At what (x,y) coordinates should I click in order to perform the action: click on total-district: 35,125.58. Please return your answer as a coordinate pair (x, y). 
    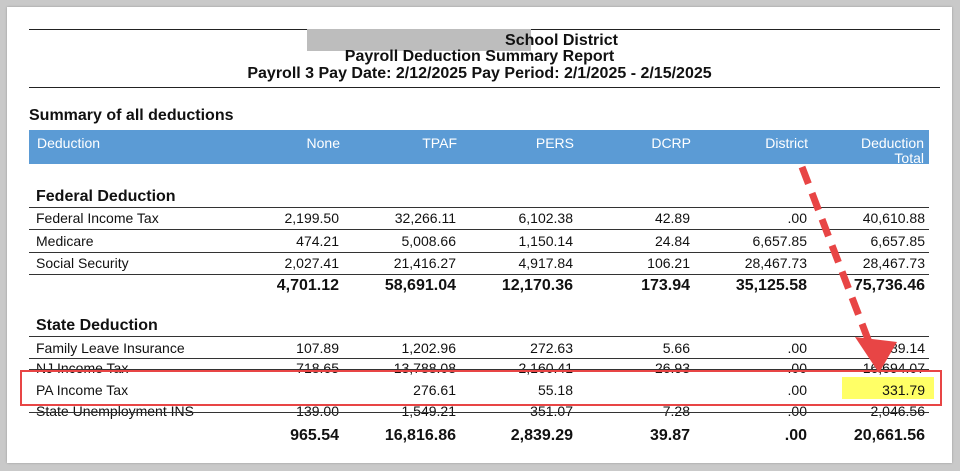
    Looking at the image, I should click on (771, 285).